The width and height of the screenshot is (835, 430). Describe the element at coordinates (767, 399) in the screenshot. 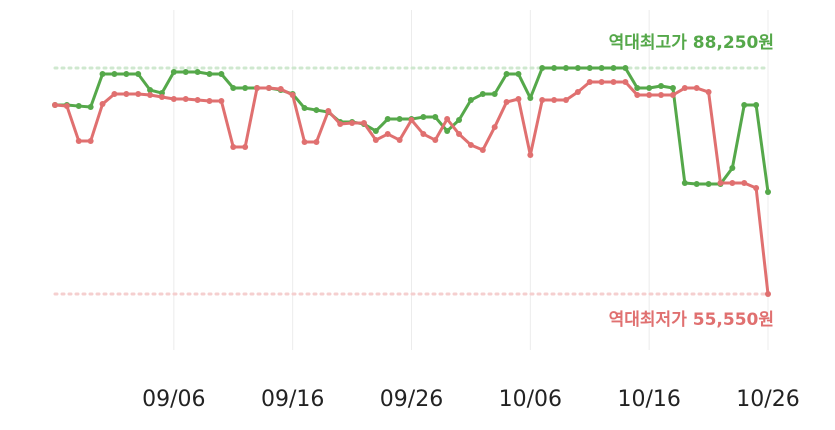

I see `x-tick-label: 10/26` at that location.